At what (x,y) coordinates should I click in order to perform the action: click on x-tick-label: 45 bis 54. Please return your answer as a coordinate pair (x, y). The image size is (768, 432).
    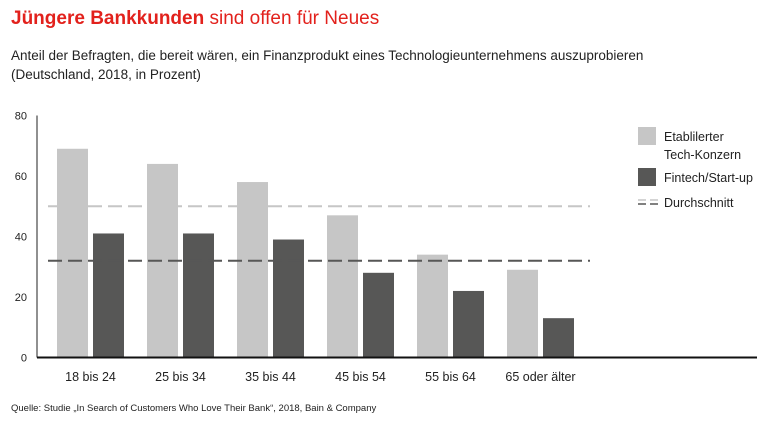
    Looking at the image, I should click on (360, 377).